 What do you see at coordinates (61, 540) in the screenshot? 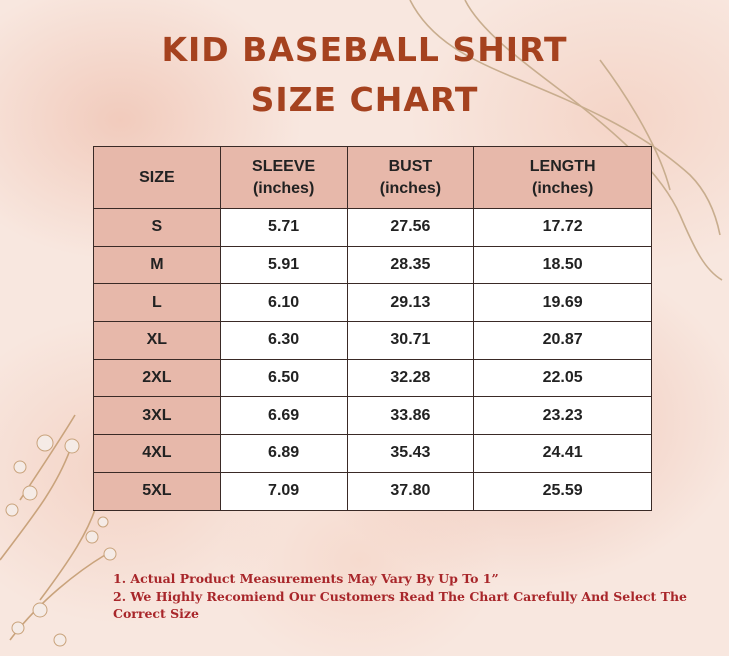
I see `flower-buds` at bounding box center [61, 540].